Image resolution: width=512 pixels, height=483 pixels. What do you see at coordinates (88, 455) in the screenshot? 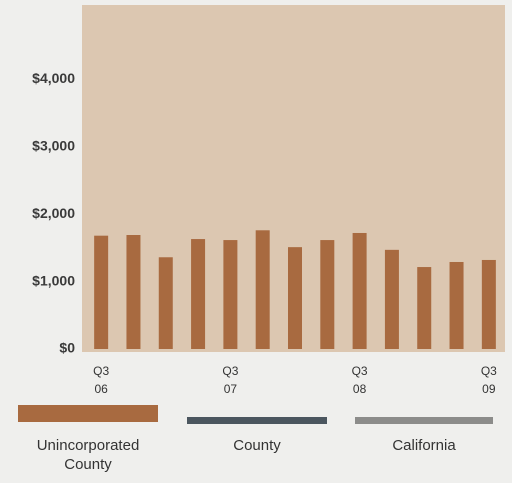
I see `legend-label: Unincorporated County` at bounding box center [88, 455].